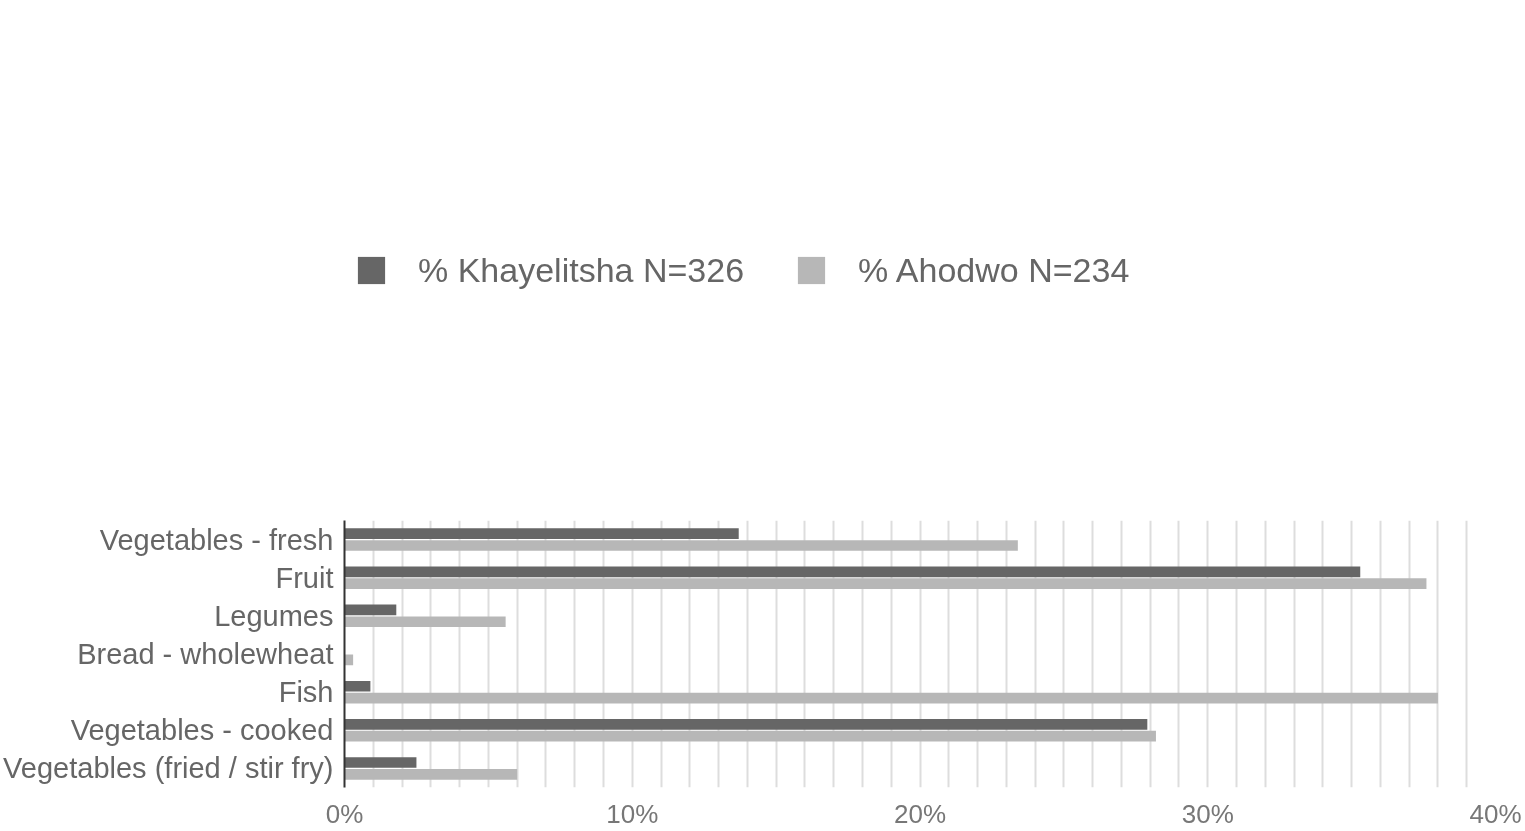  I want to click on y-tick-label: Vegetables (fried / stir fry), so click(168, 768).